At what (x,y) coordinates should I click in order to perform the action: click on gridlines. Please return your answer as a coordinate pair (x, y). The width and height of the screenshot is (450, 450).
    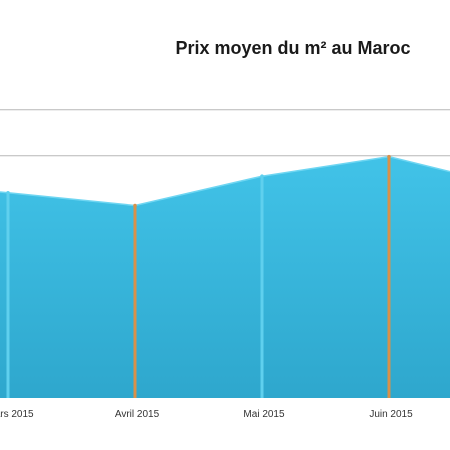
    Looking at the image, I should click on (225, 133).